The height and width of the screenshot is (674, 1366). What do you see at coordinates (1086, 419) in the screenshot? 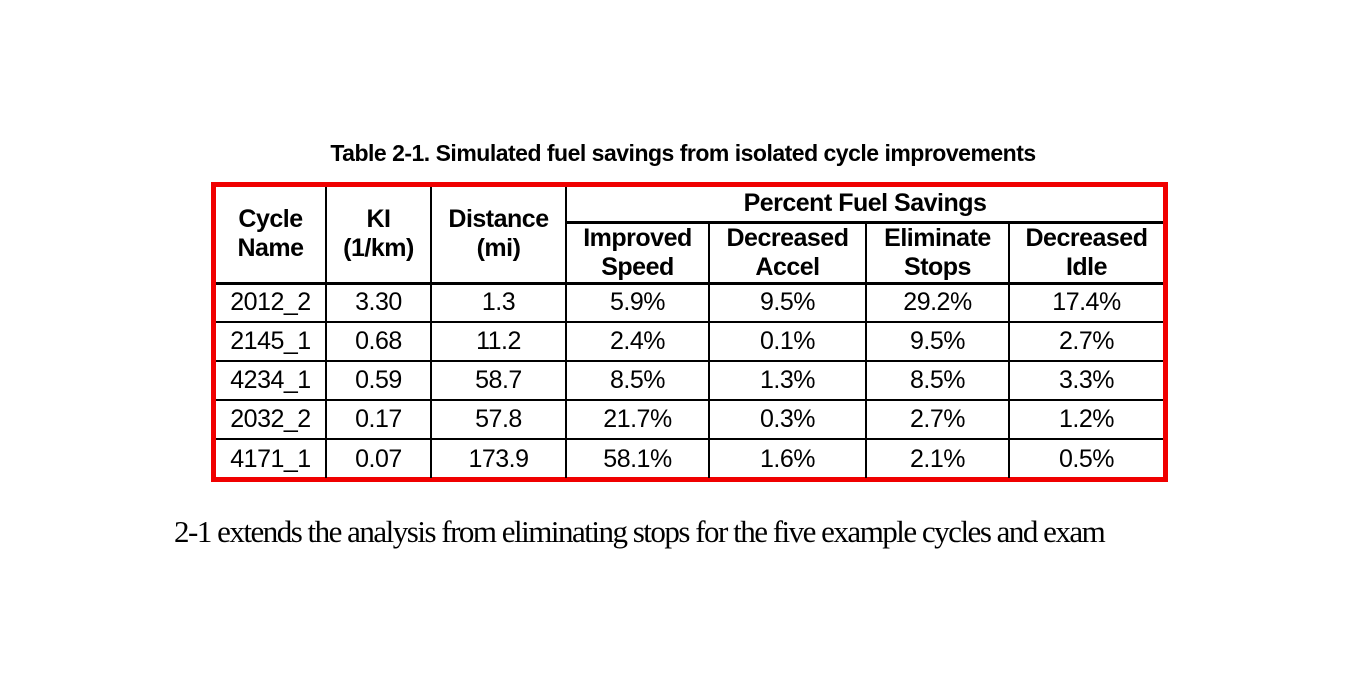
I see `table-cell: 1.2%` at bounding box center [1086, 419].